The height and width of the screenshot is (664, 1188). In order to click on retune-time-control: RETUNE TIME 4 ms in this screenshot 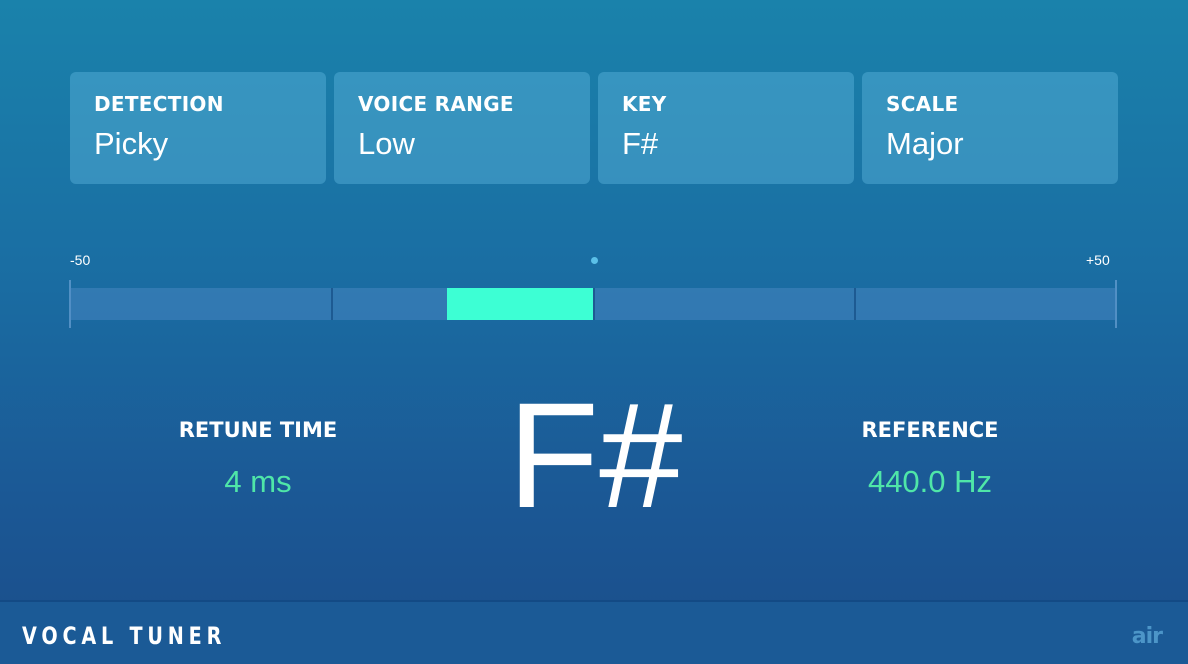, I will do `click(258, 459)`.